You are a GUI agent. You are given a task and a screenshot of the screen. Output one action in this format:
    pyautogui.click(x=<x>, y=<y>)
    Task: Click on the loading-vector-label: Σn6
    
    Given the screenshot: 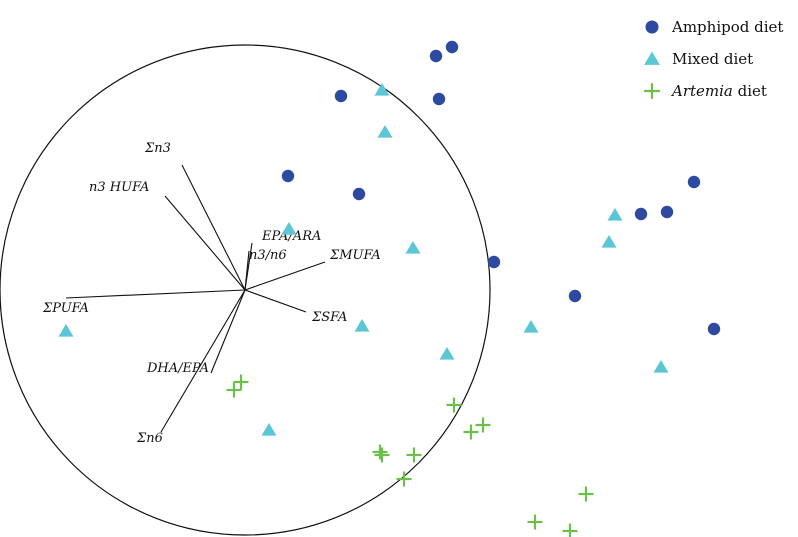 What is the action you would take?
    pyautogui.click(x=149, y=438)
    